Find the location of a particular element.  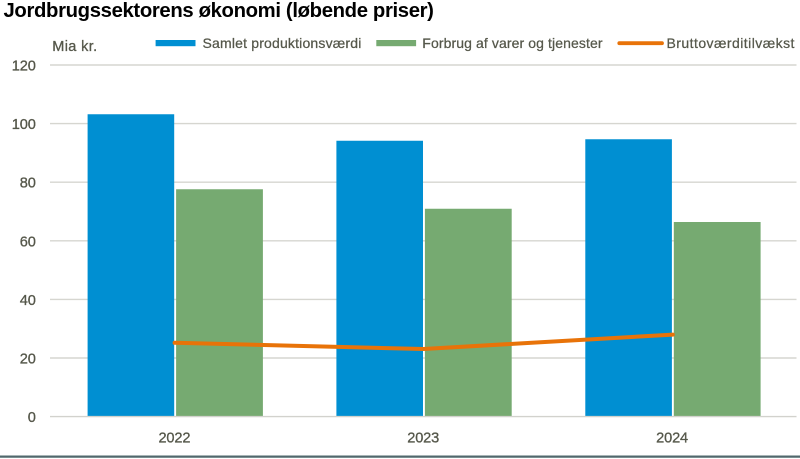

svg-text: Mia kr. is located at coordinates (74, 47).